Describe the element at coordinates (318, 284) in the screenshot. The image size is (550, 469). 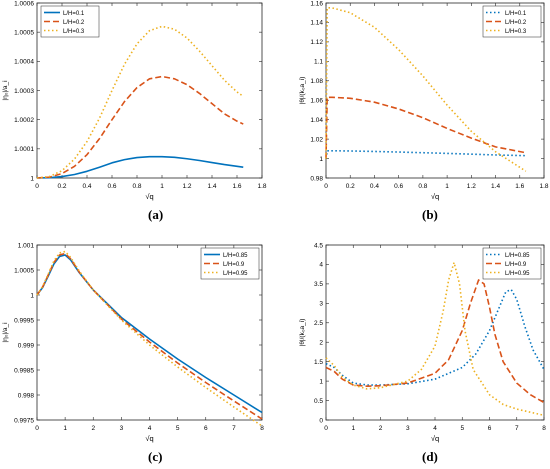
I see `y-tick-label: 3.5` at that location.